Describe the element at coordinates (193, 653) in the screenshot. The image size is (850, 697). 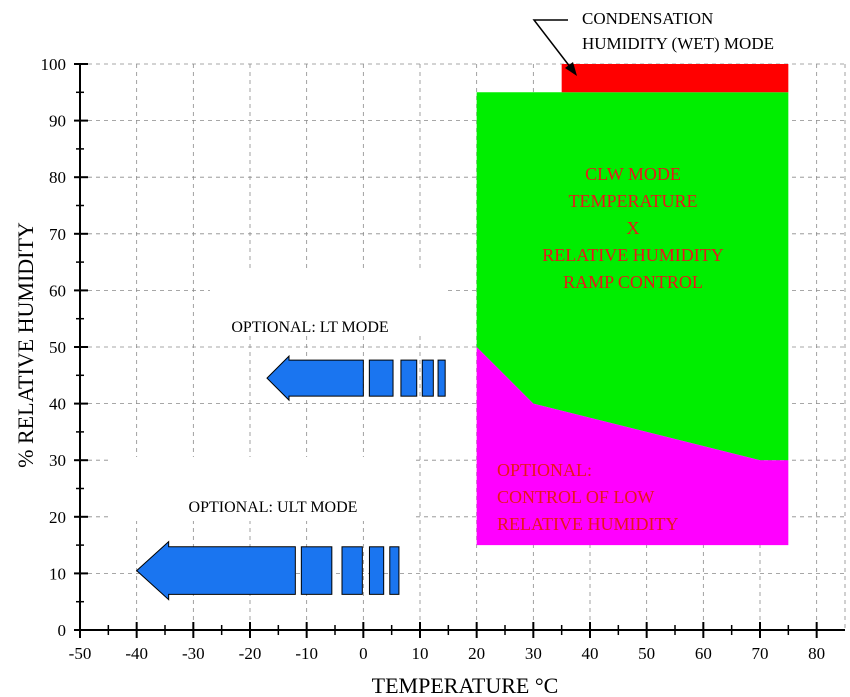
I see `x-tick-label: -30` at that location.